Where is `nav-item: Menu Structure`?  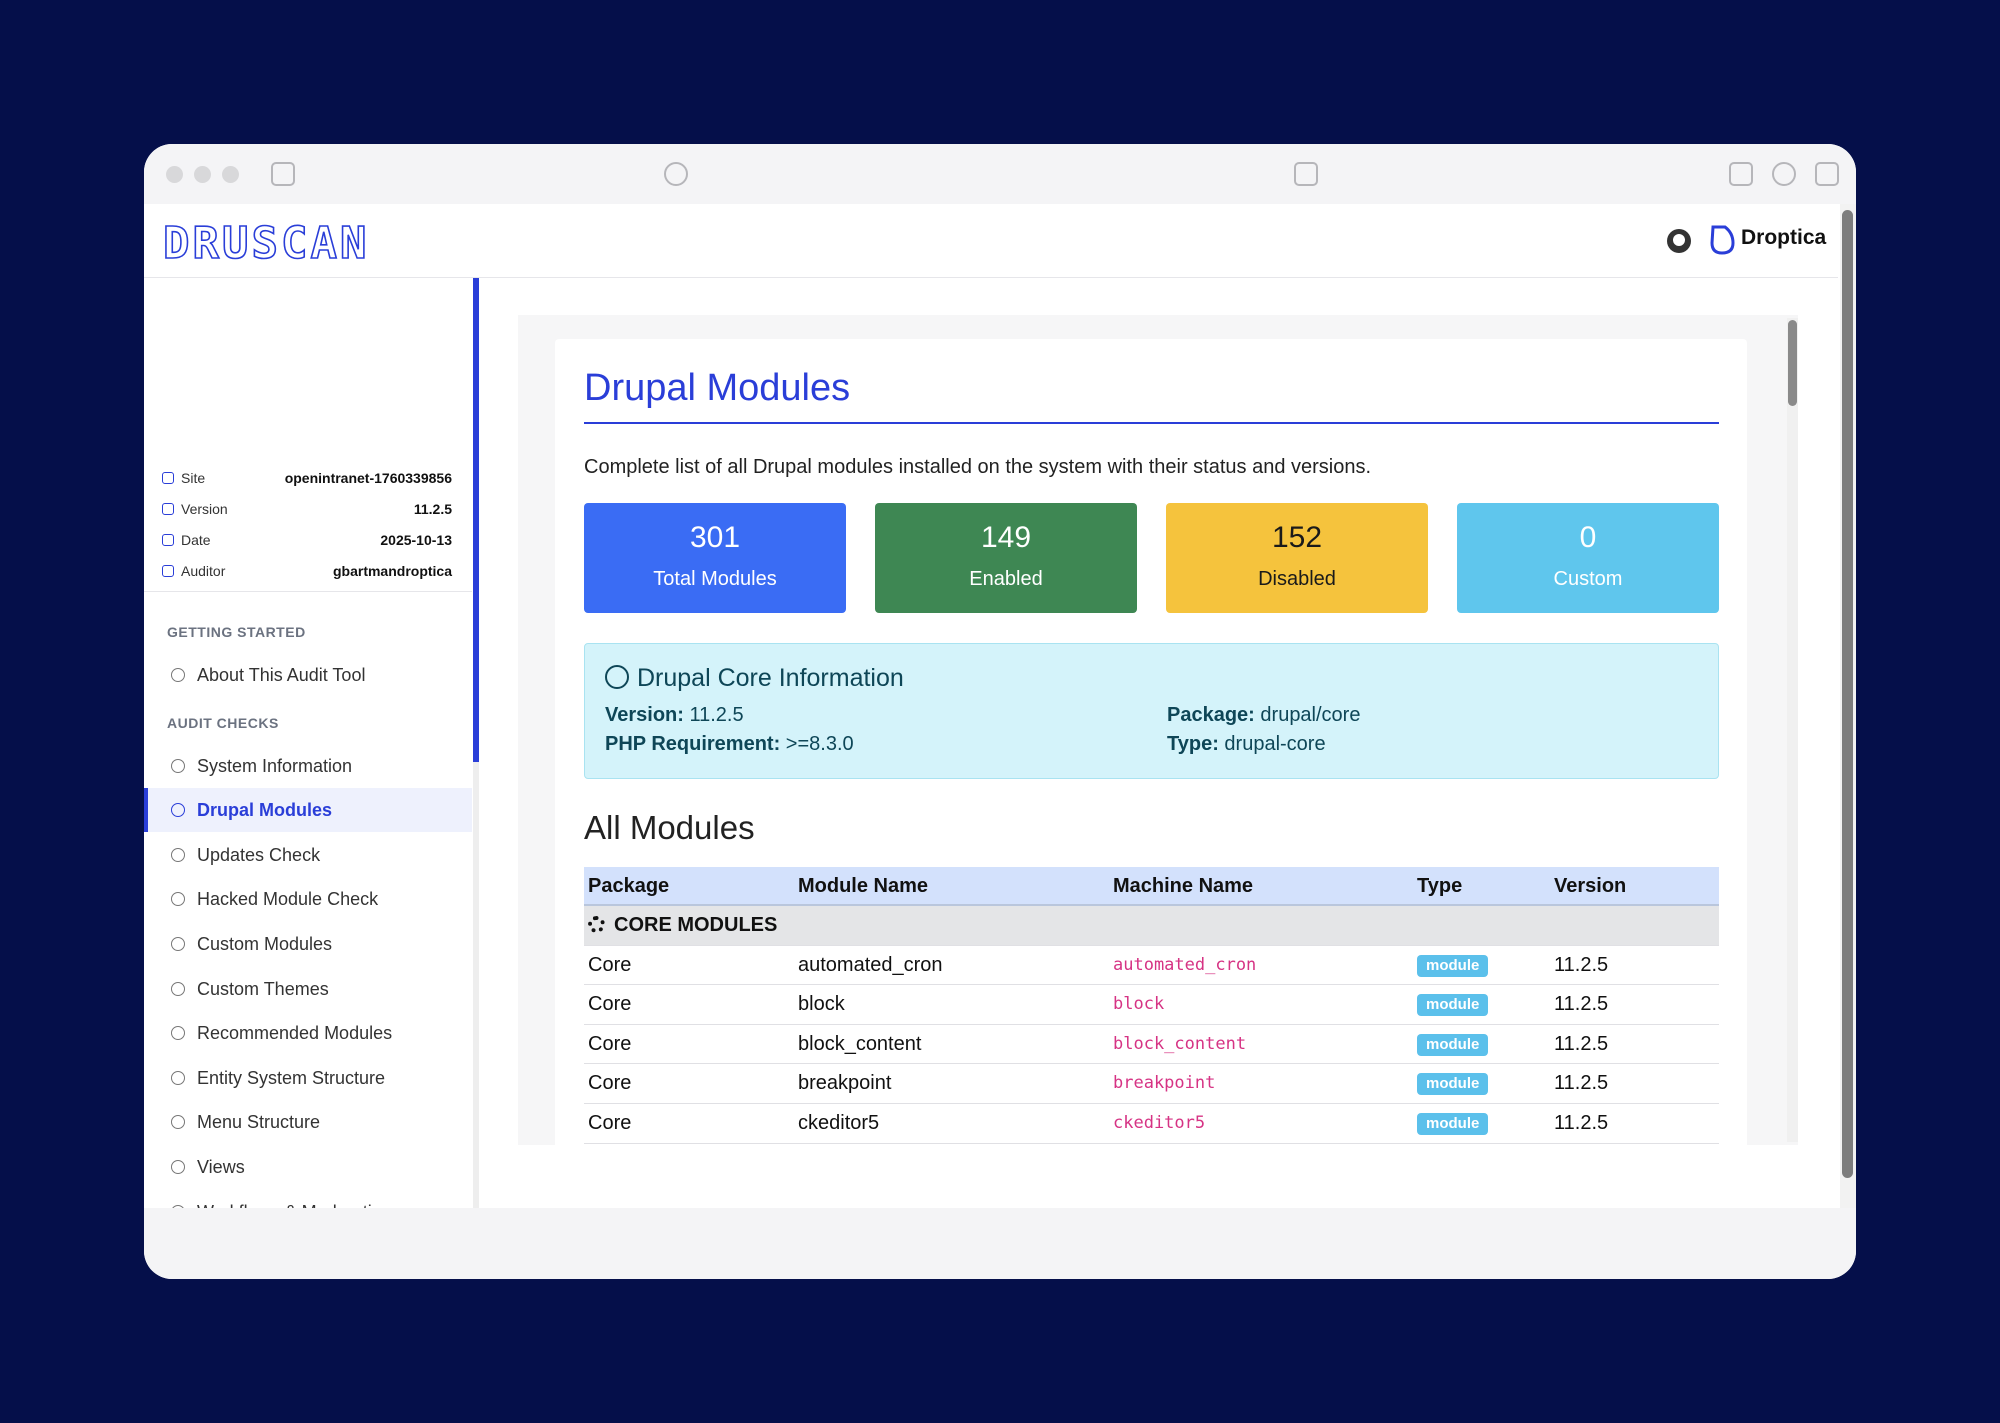 nav-item: Menu Structure is located at coordinates (308, 1122).